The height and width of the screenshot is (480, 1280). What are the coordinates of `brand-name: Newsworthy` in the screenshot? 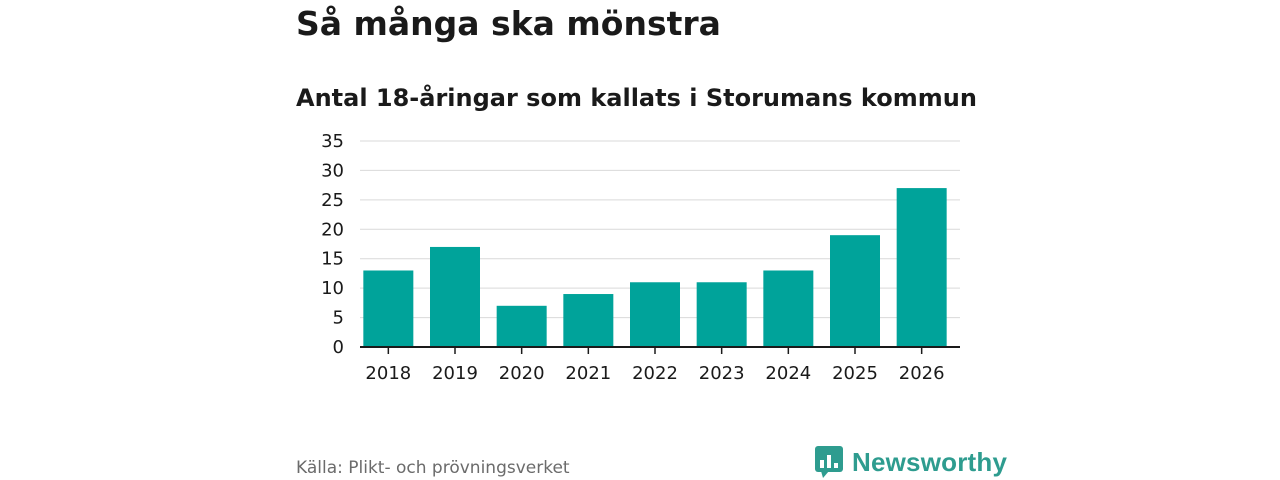 It's located at (930, 461).